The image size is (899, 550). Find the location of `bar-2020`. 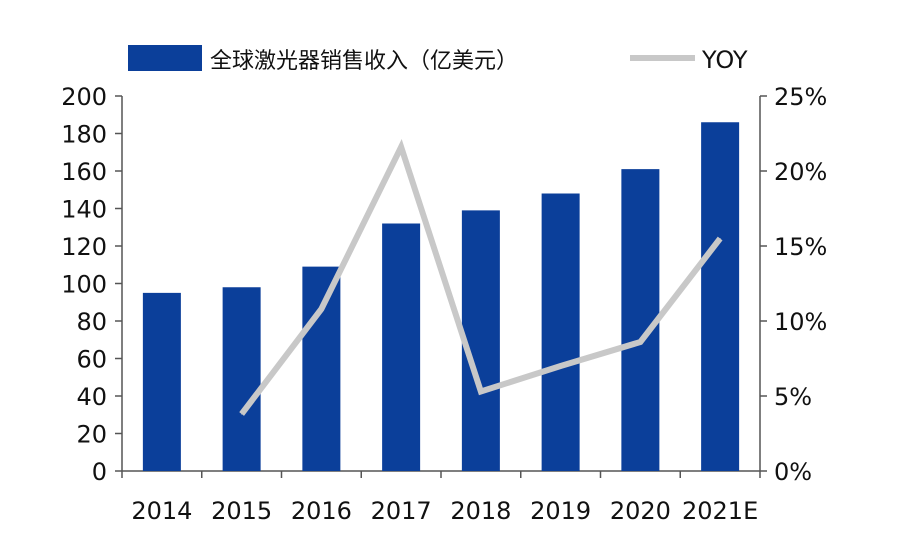

bar-2020 is located at coordinates (640, 320).